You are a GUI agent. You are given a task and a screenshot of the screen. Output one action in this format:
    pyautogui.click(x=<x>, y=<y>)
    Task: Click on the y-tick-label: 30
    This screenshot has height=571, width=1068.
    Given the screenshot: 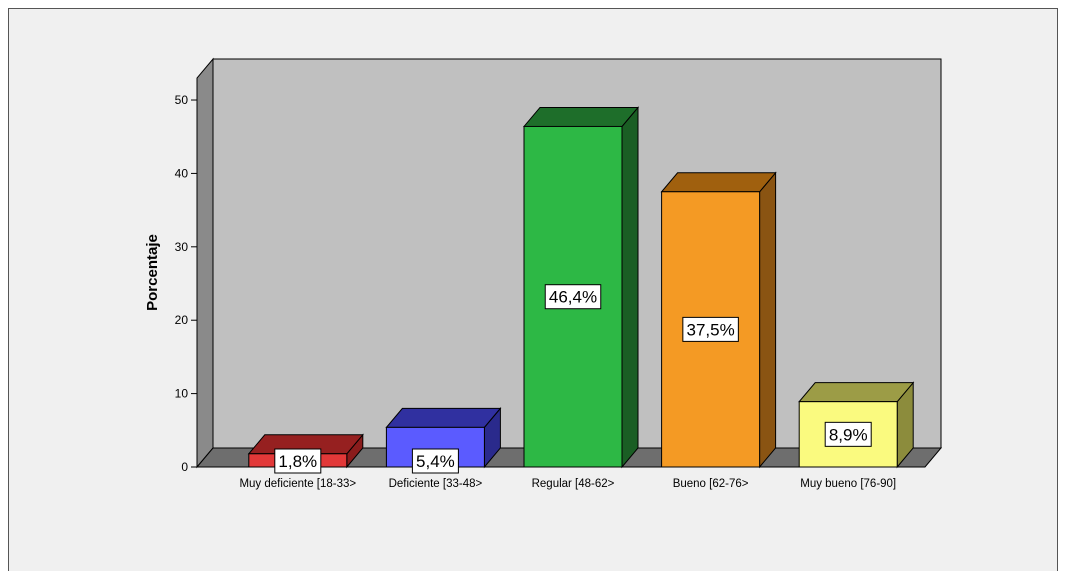 What is the action you would take?
    pyautogui.click(x=182, y=247)
    